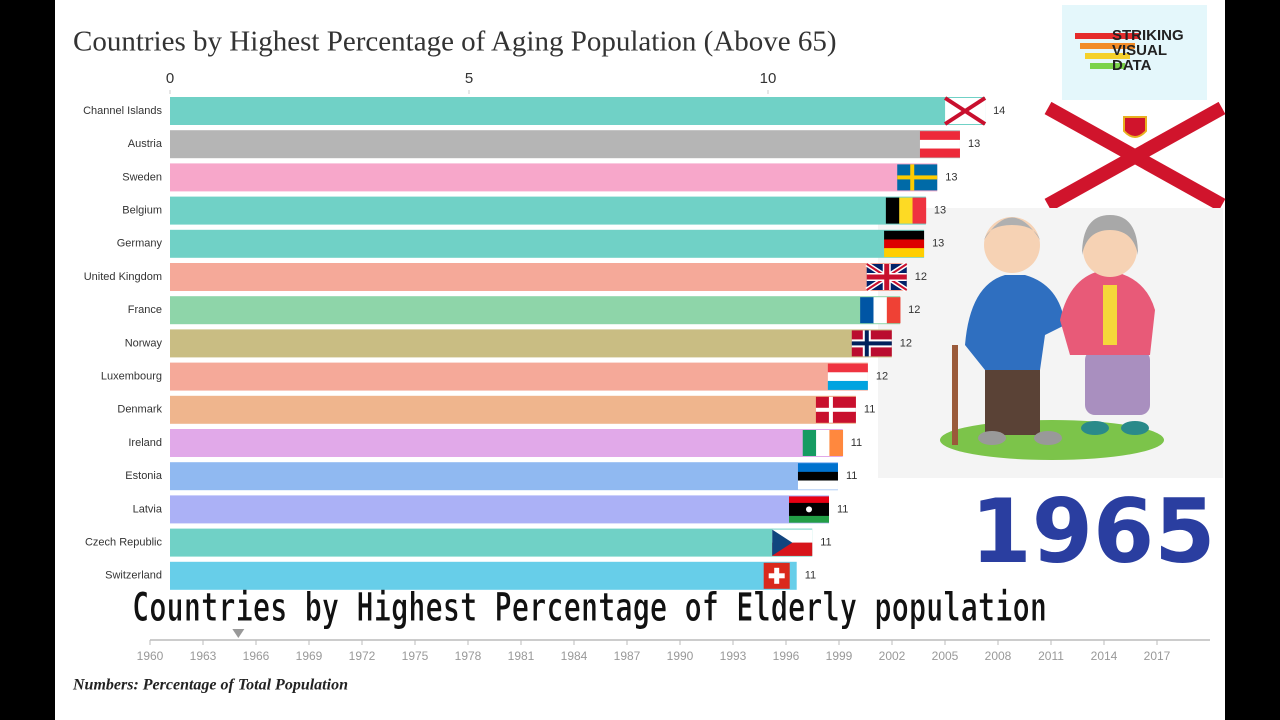 This screenshot has height=720, width=1280. Describe the element at coordinates (1135, 127) in the screenshot. I see `flag-shield` at that location.